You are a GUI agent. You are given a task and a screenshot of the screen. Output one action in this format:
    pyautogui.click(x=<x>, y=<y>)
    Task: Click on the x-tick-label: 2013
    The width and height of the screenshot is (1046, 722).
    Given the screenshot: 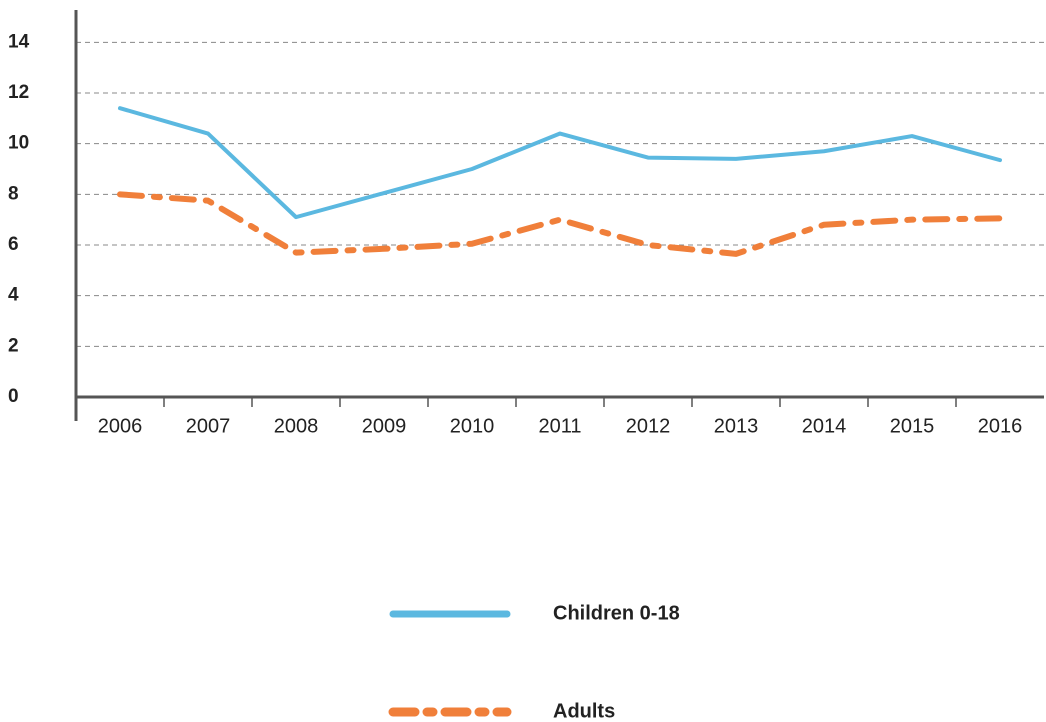 What is the action you would take?
    pyautogui.click(x=736, y=426)
    